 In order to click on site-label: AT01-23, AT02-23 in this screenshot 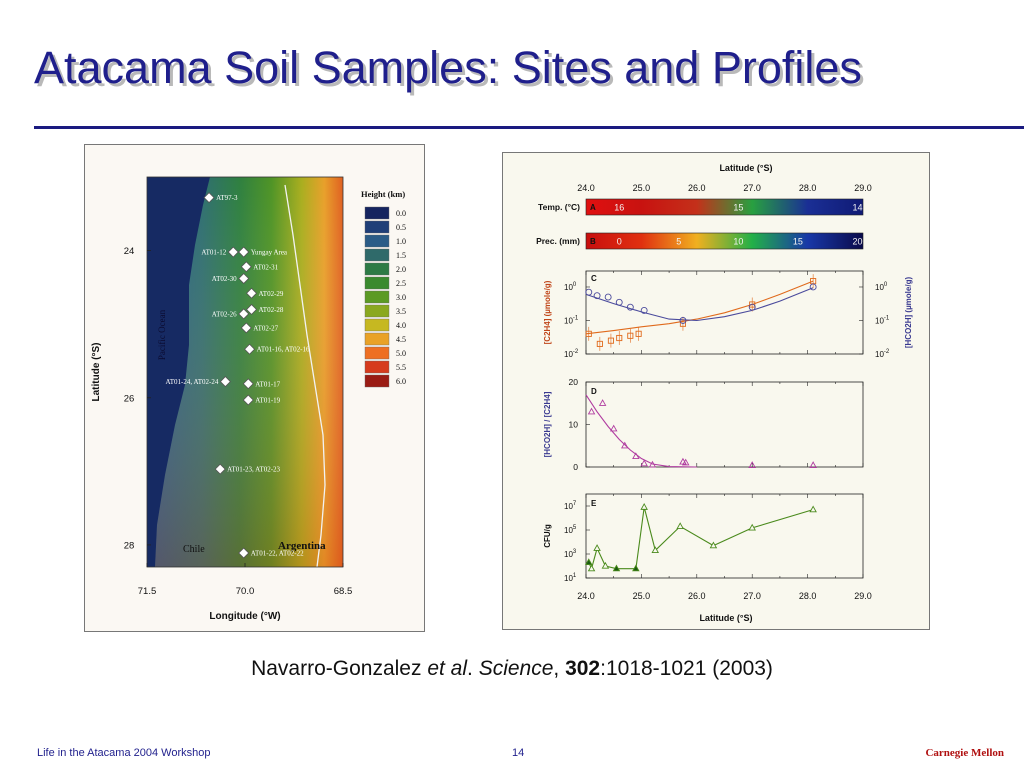, I will do `click(253, 470)`.